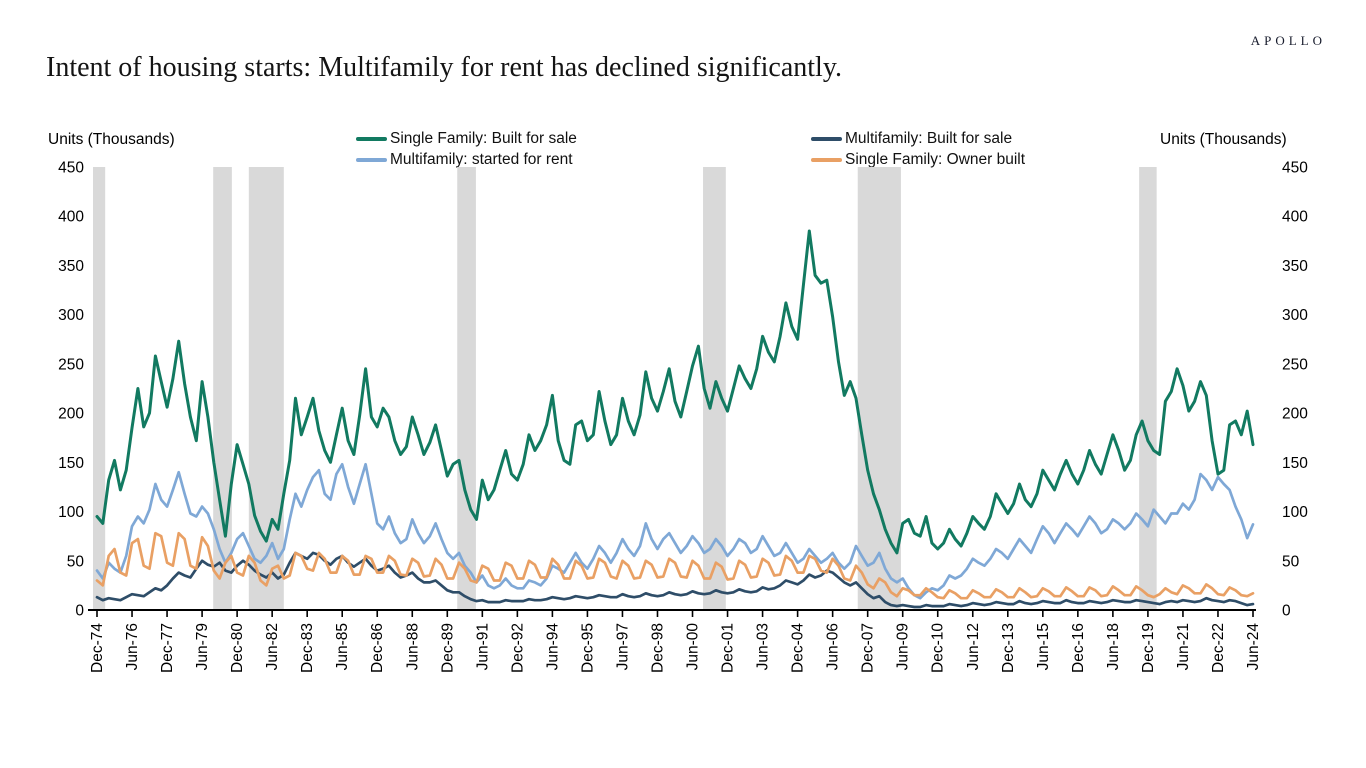 The width and height of the screenshot is (1366, 768). I want to click on y-tick-label-right: 450, so click(1295, 168).